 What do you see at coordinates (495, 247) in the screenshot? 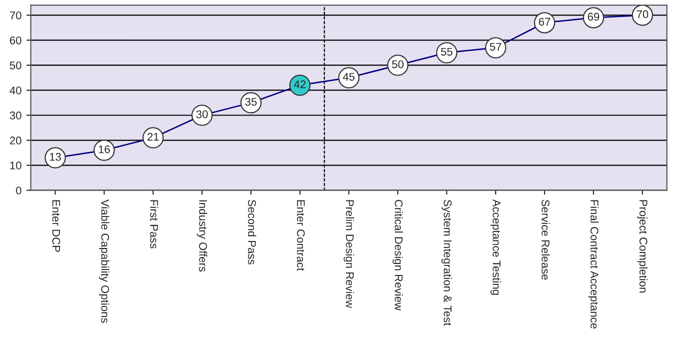
I see `x-tick-label: Acceptance Testing` at bounding box center [495, 247].